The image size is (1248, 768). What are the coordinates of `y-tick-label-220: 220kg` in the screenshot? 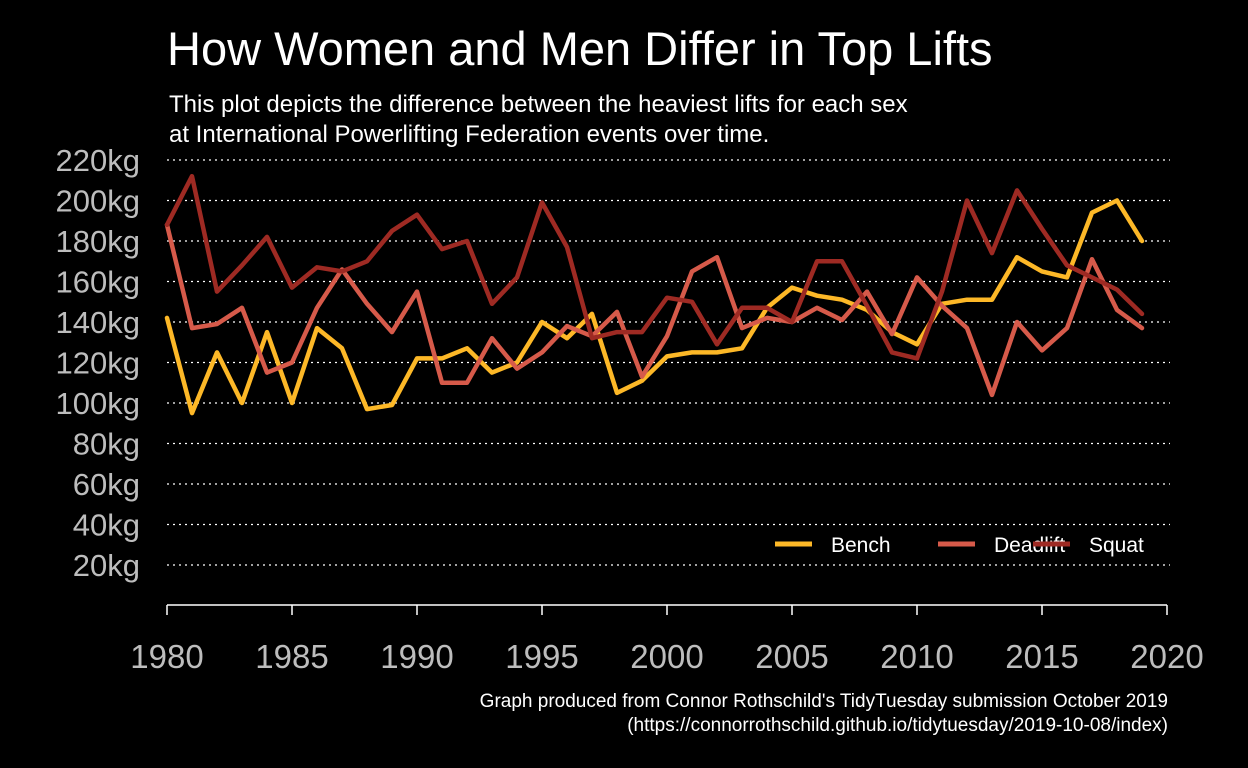 It's located at (98, 160).